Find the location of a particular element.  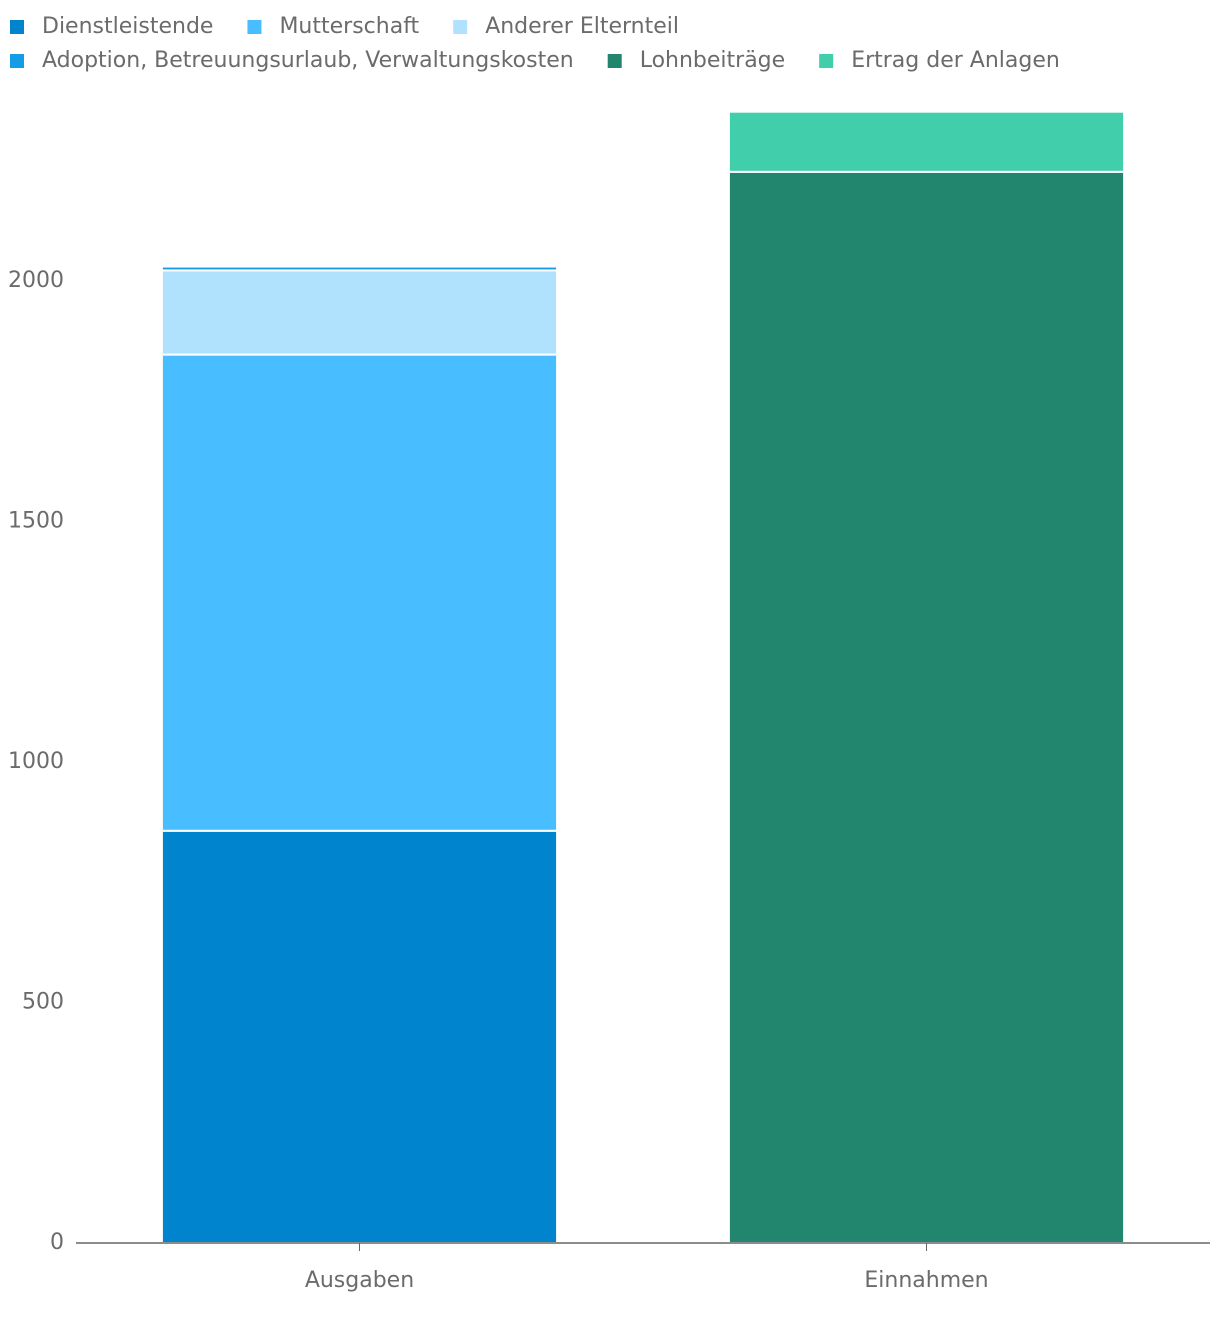

y-tick-label: 1000 is located at coordinates (36, 761).